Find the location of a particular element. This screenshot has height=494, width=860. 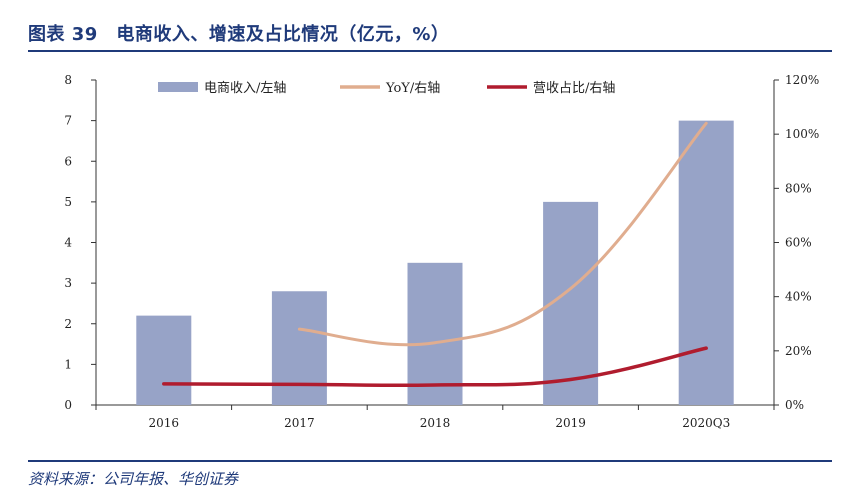

y-right-tick-label: 120% is located at coordinates (802, 80).